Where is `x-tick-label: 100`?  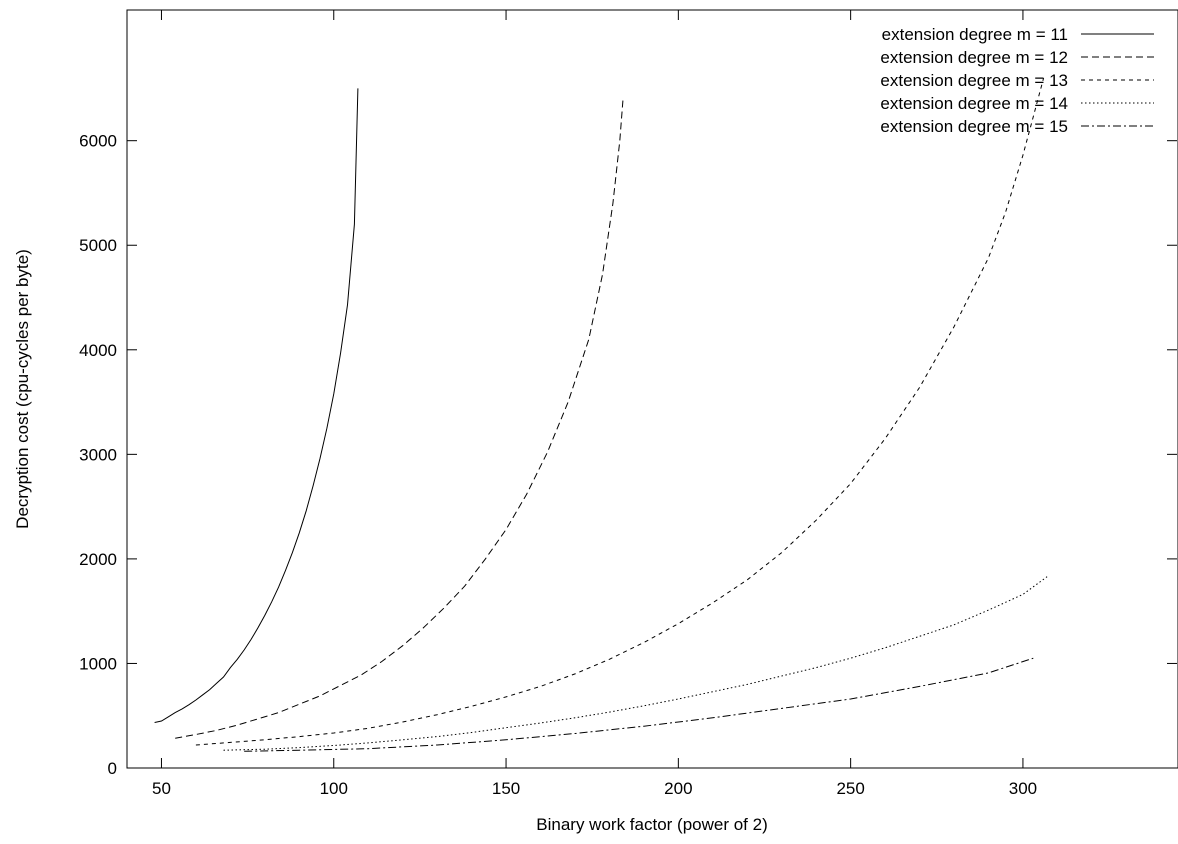
x-tick-label: 100 is located at coordinates (334, 788).